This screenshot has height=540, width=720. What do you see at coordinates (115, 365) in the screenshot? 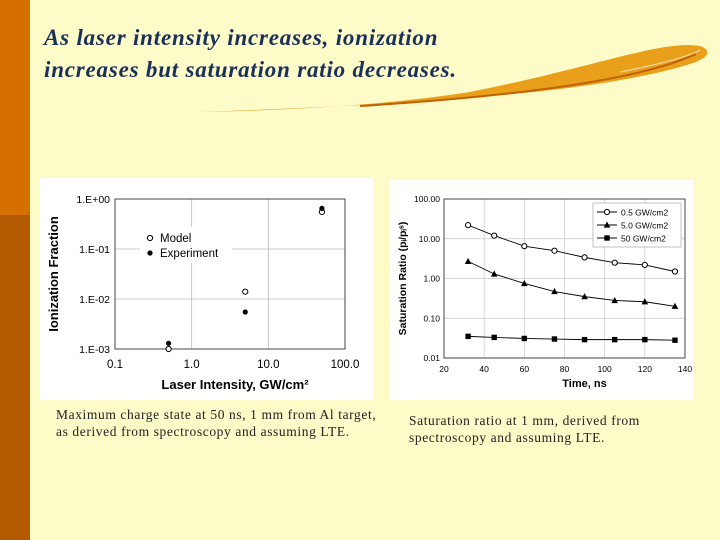
I see `x-tick-label: 0.1` at bounding box center [115, 365].